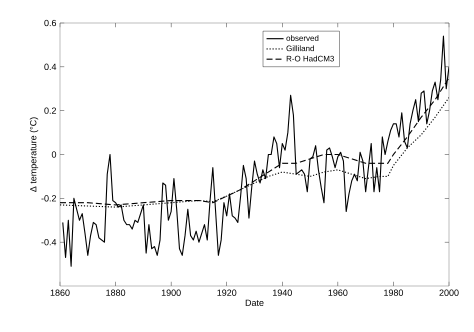 This screenshot has height=332, width=474. What do you see at coordinates (171, 293) in the screenshot?
I see `x-tick-label: 1900` at bounding box center [171, 293].